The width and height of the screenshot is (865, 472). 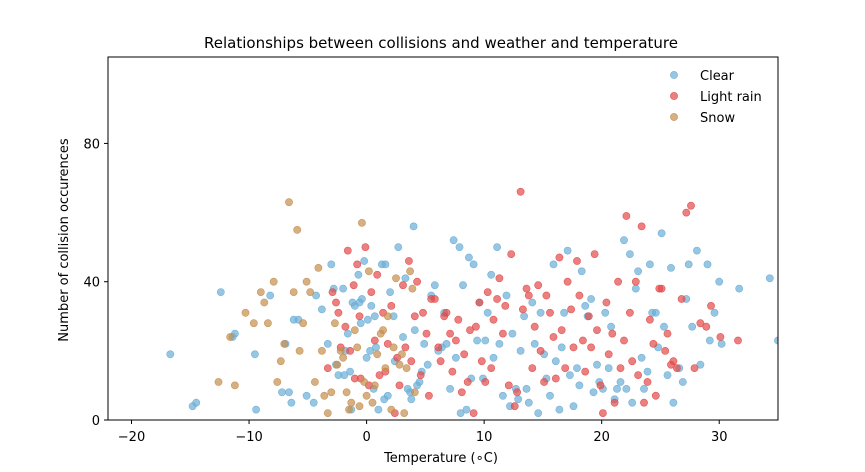 I want to click on x-axis-title: Temperature (∘C), so click(x=440, y=458).